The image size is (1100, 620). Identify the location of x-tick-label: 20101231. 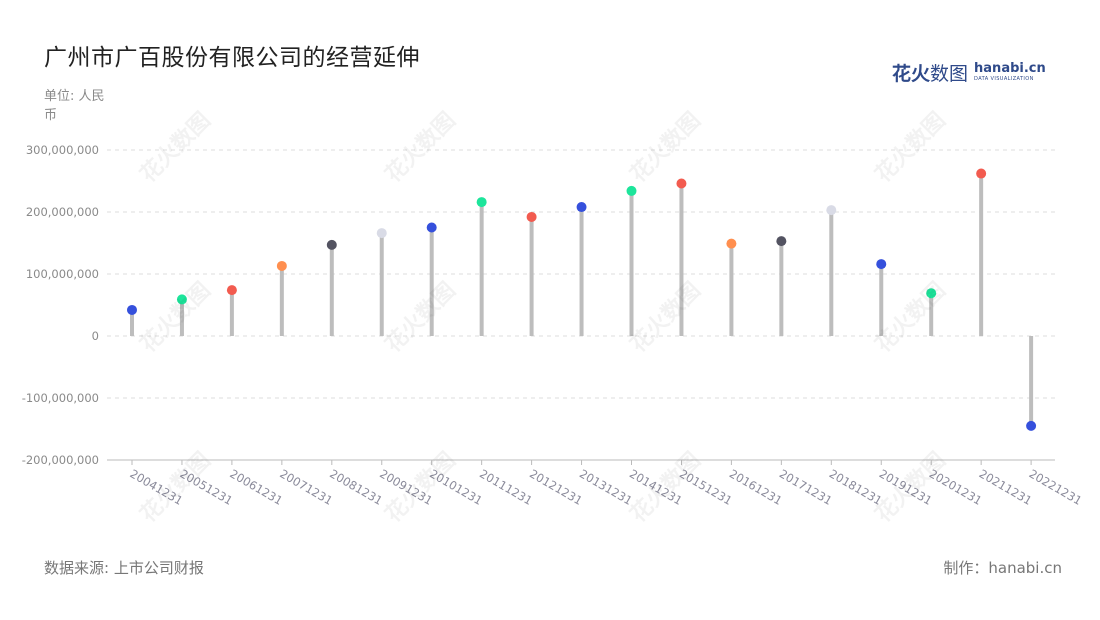
(456, 486).